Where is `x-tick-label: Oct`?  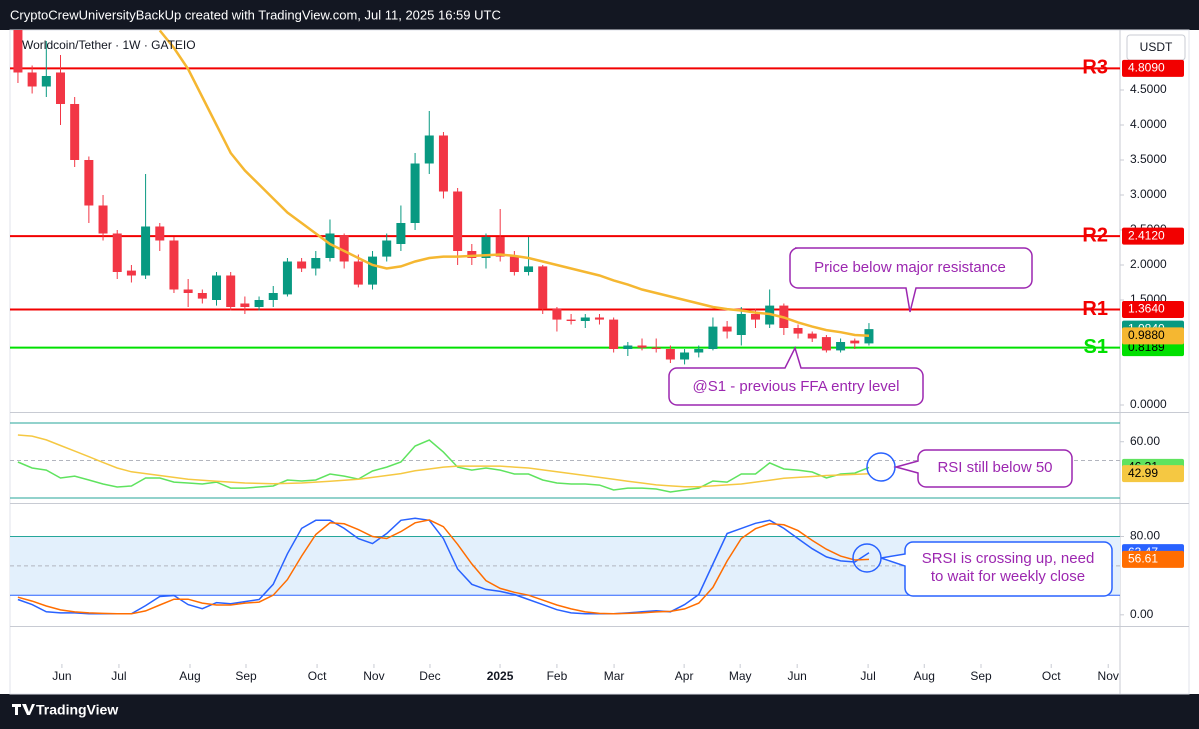 x-tick-label: Oct is located at coordinates (317, 676).